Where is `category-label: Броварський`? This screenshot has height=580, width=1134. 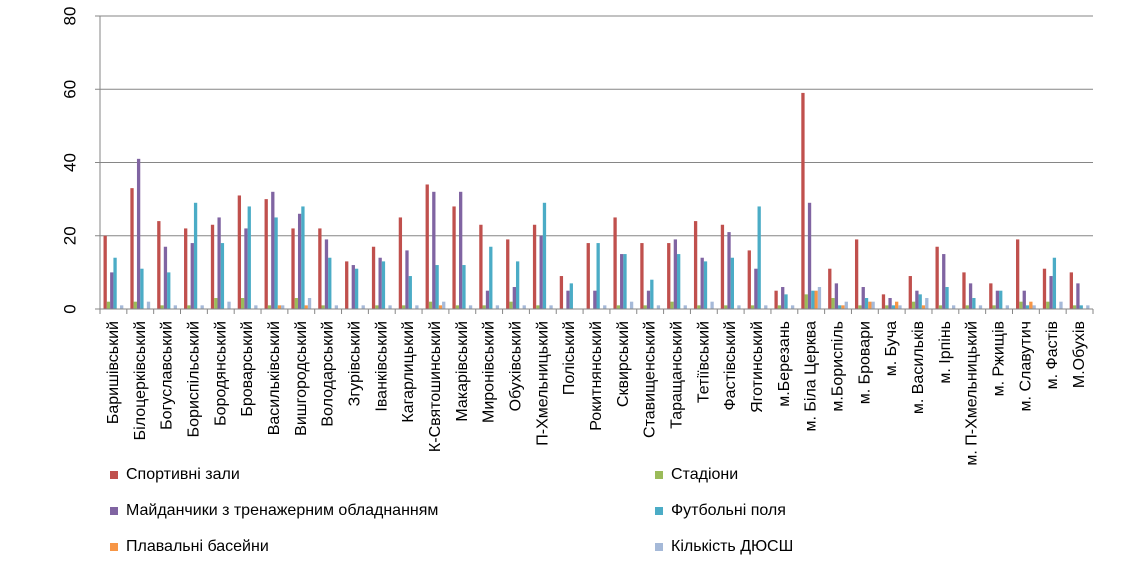 category-label: Броварський is located at coordinates (247, 369).